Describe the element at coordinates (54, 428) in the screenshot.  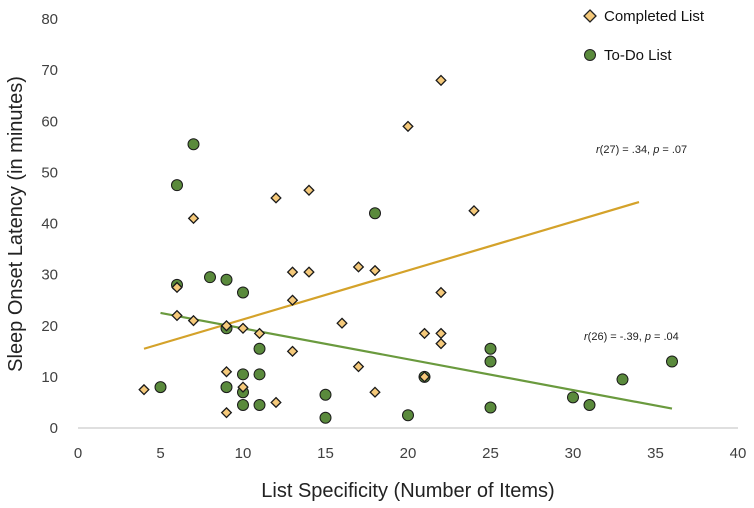
I see `y-tick-label: 0` at that location.